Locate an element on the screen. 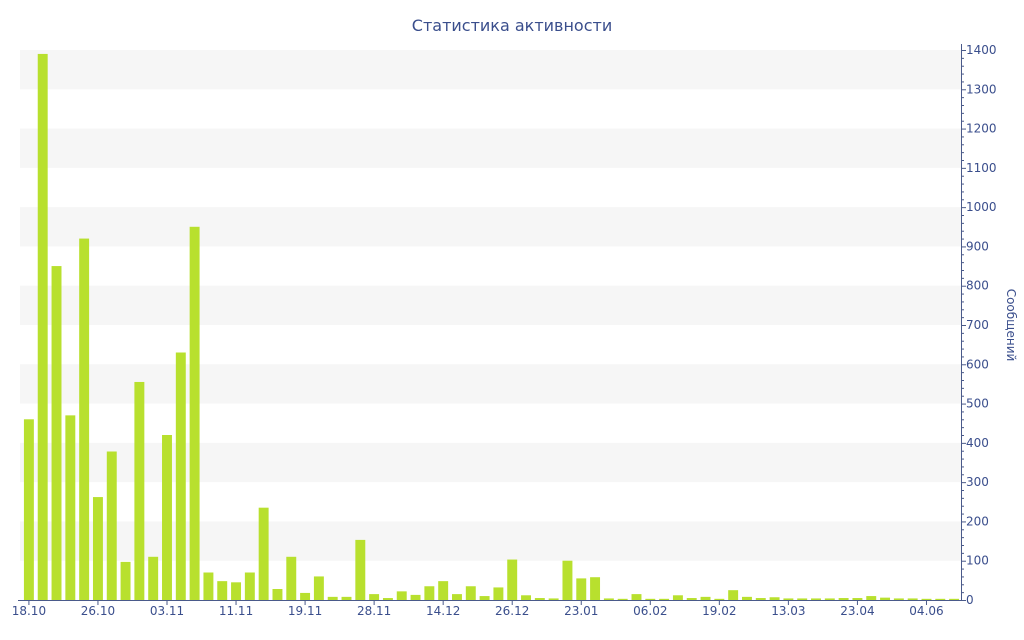  x-tick-label: 23.04 is located at coordinates (857, 611).